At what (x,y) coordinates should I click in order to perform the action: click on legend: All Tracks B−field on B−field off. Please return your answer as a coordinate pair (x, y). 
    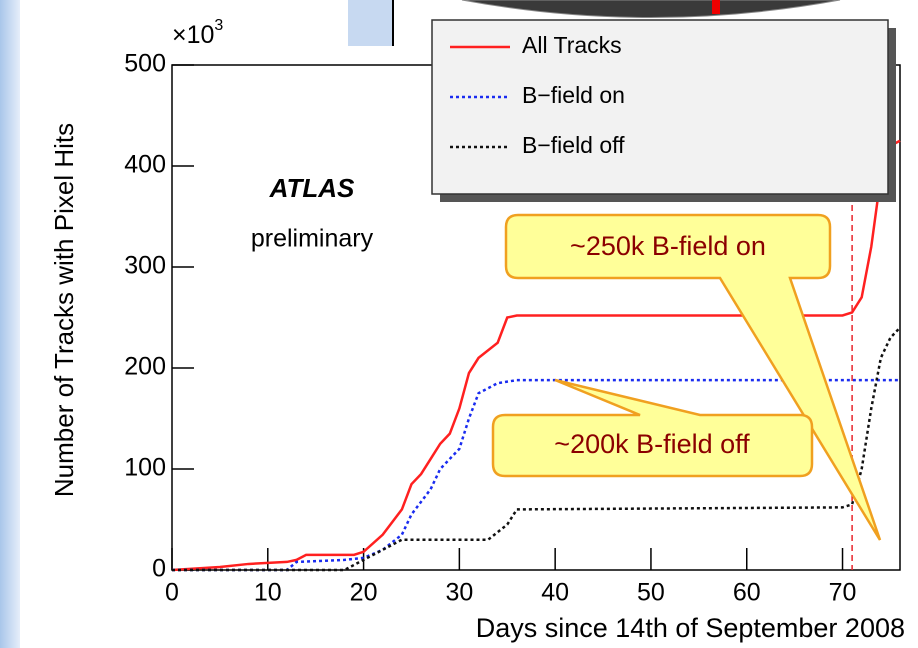
    Looking at the image, I should click on (663, 110).